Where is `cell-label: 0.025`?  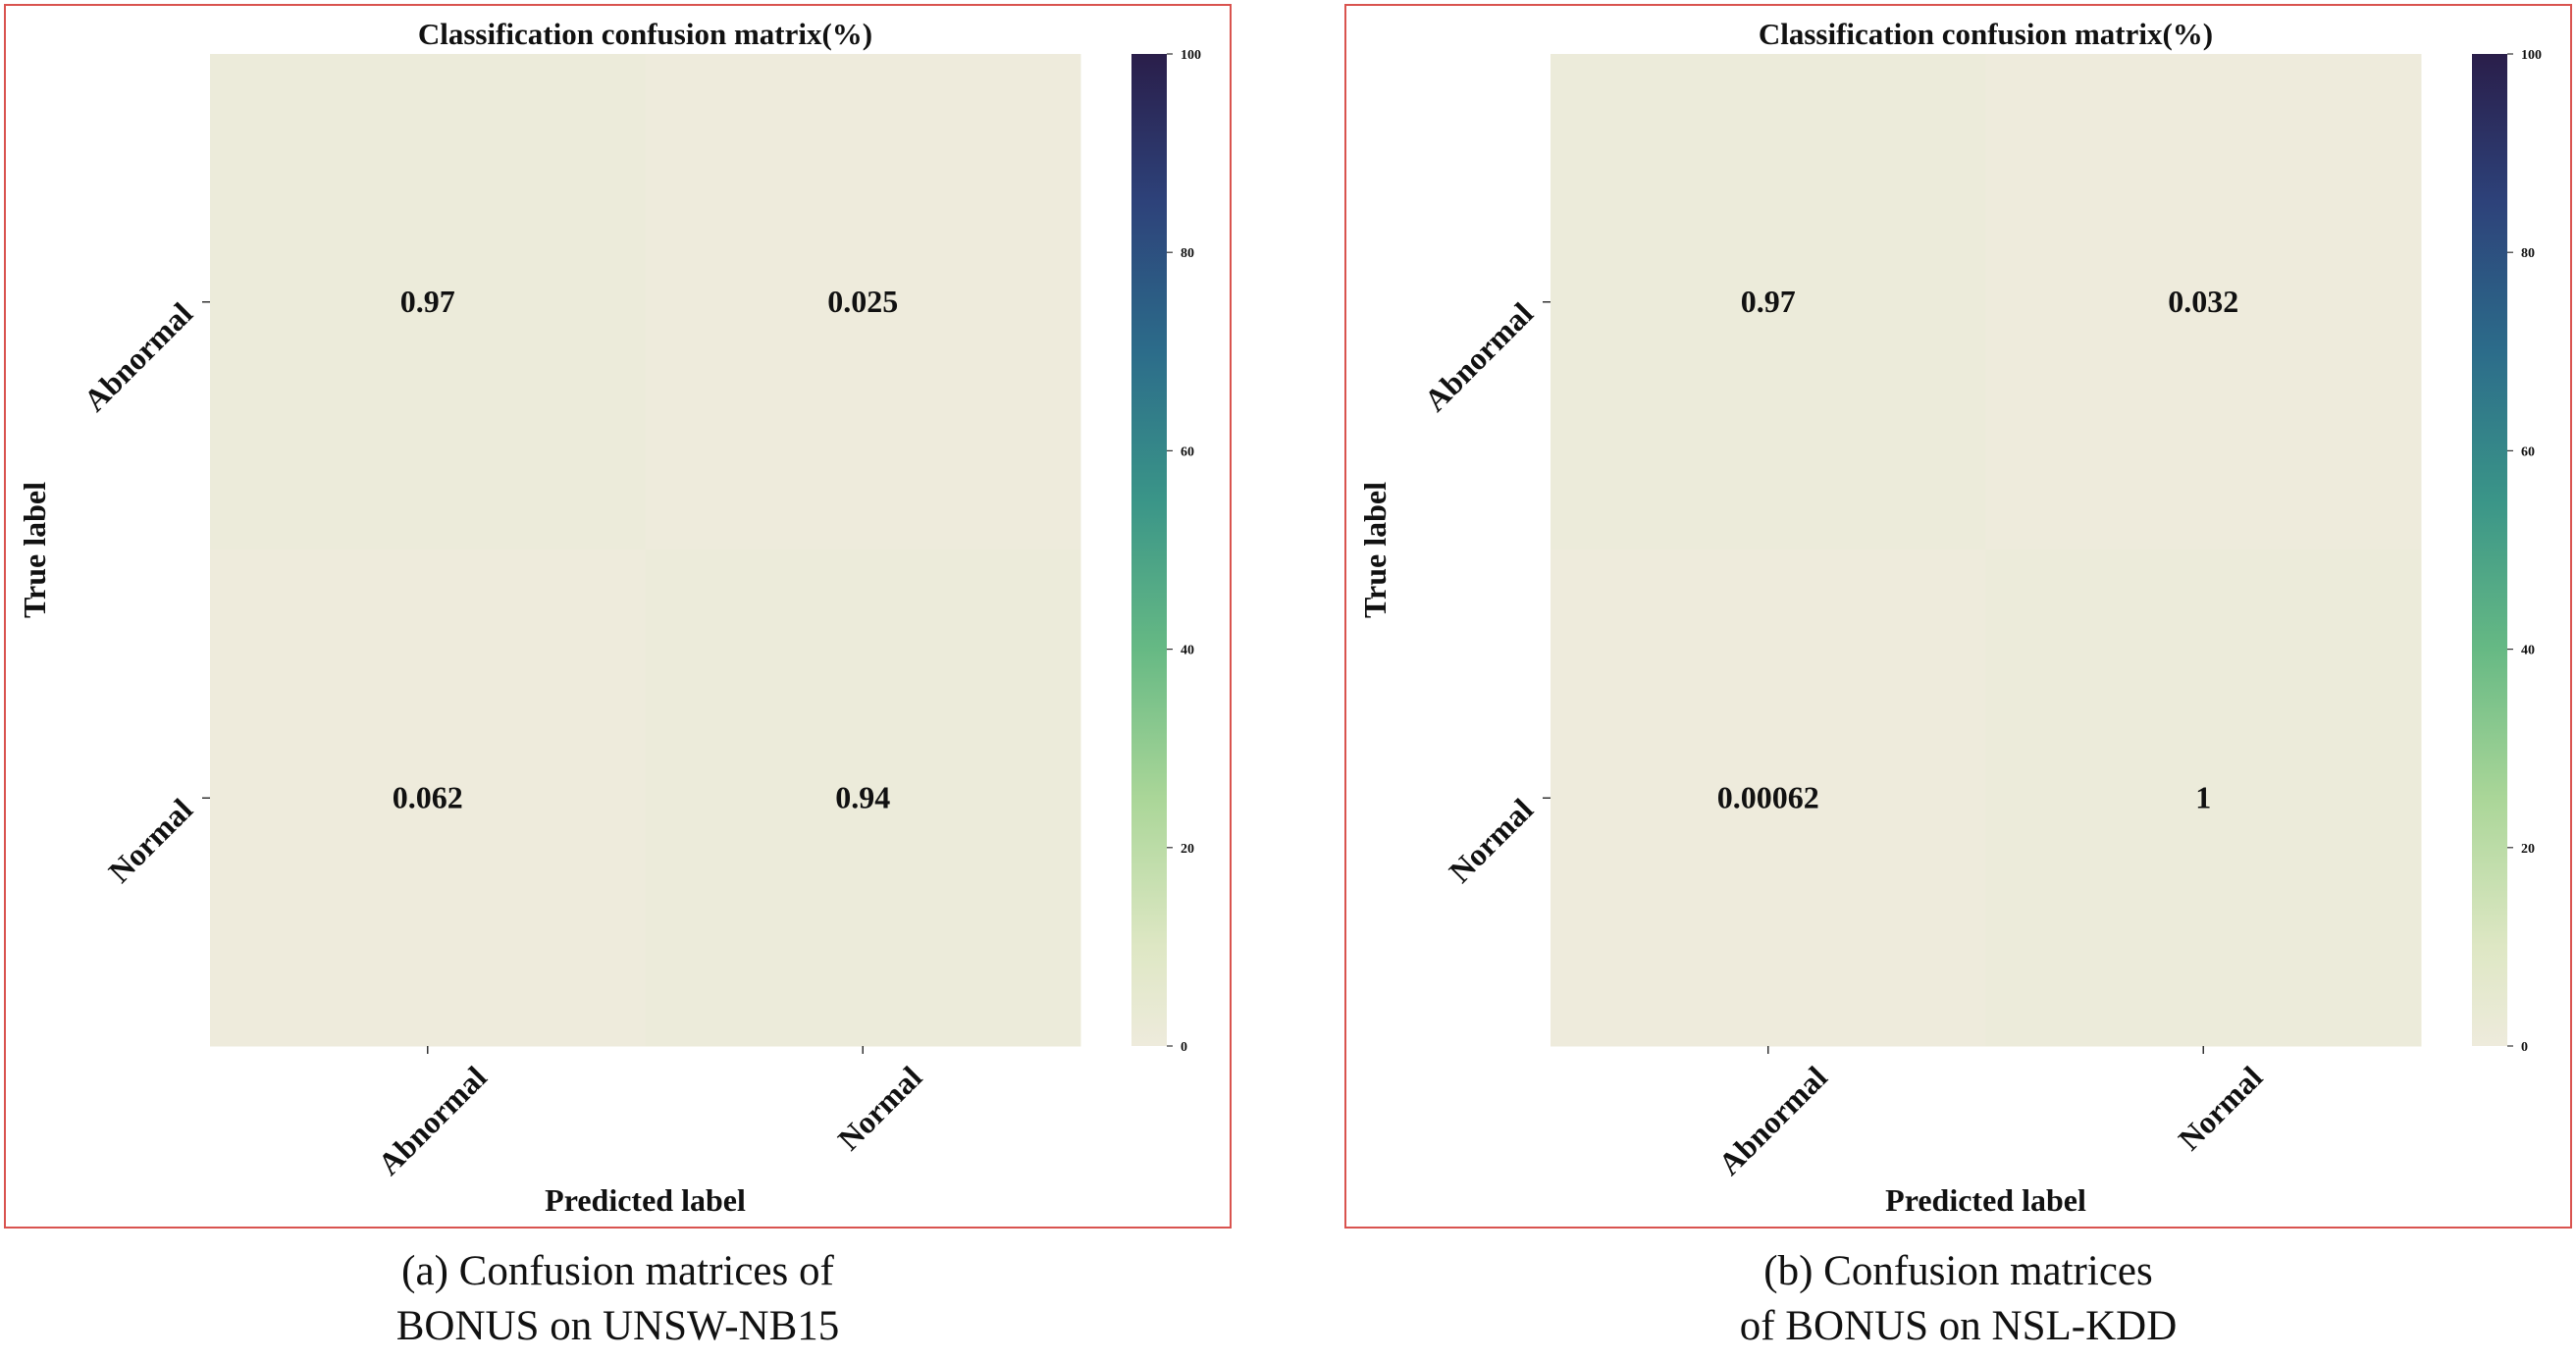 cell-label: 0.025 is located at coordinates (862, 301).